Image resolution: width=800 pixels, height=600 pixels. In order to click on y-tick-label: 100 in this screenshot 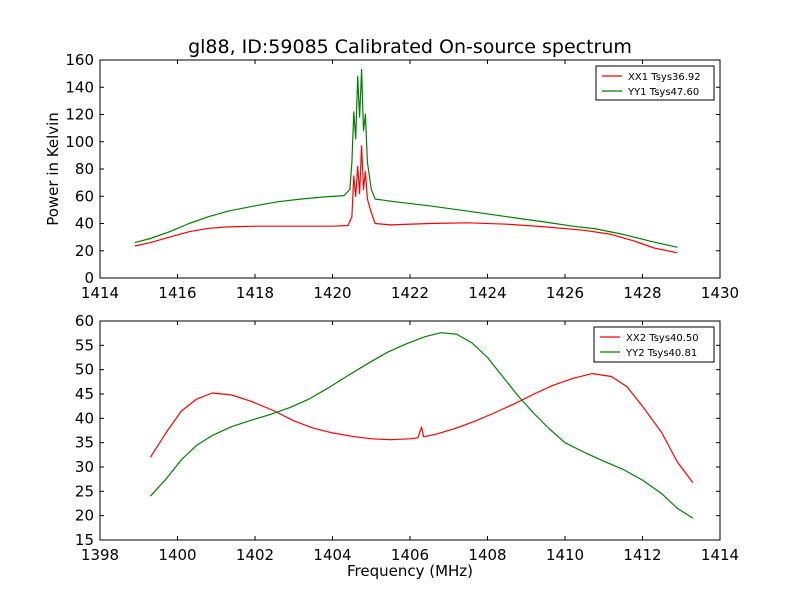, I will do `click(79, 142)`.